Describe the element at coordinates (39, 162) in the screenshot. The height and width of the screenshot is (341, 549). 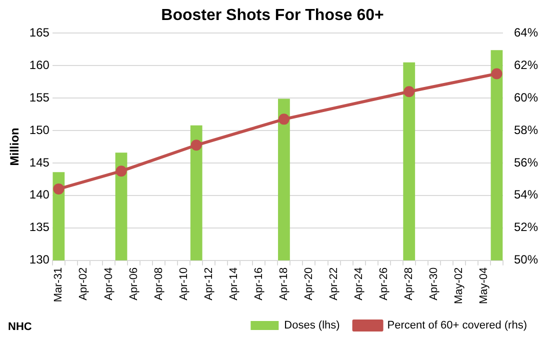
I see `y-tick-label: 145` at that location.